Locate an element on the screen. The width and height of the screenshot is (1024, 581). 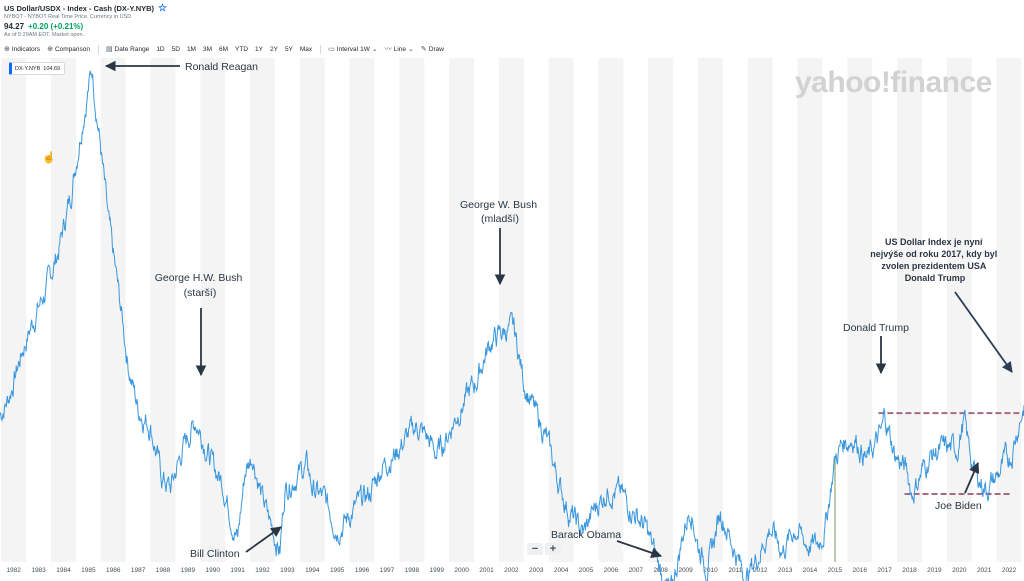
x-tick-label: 2017 is located at coordinates (884, 570).